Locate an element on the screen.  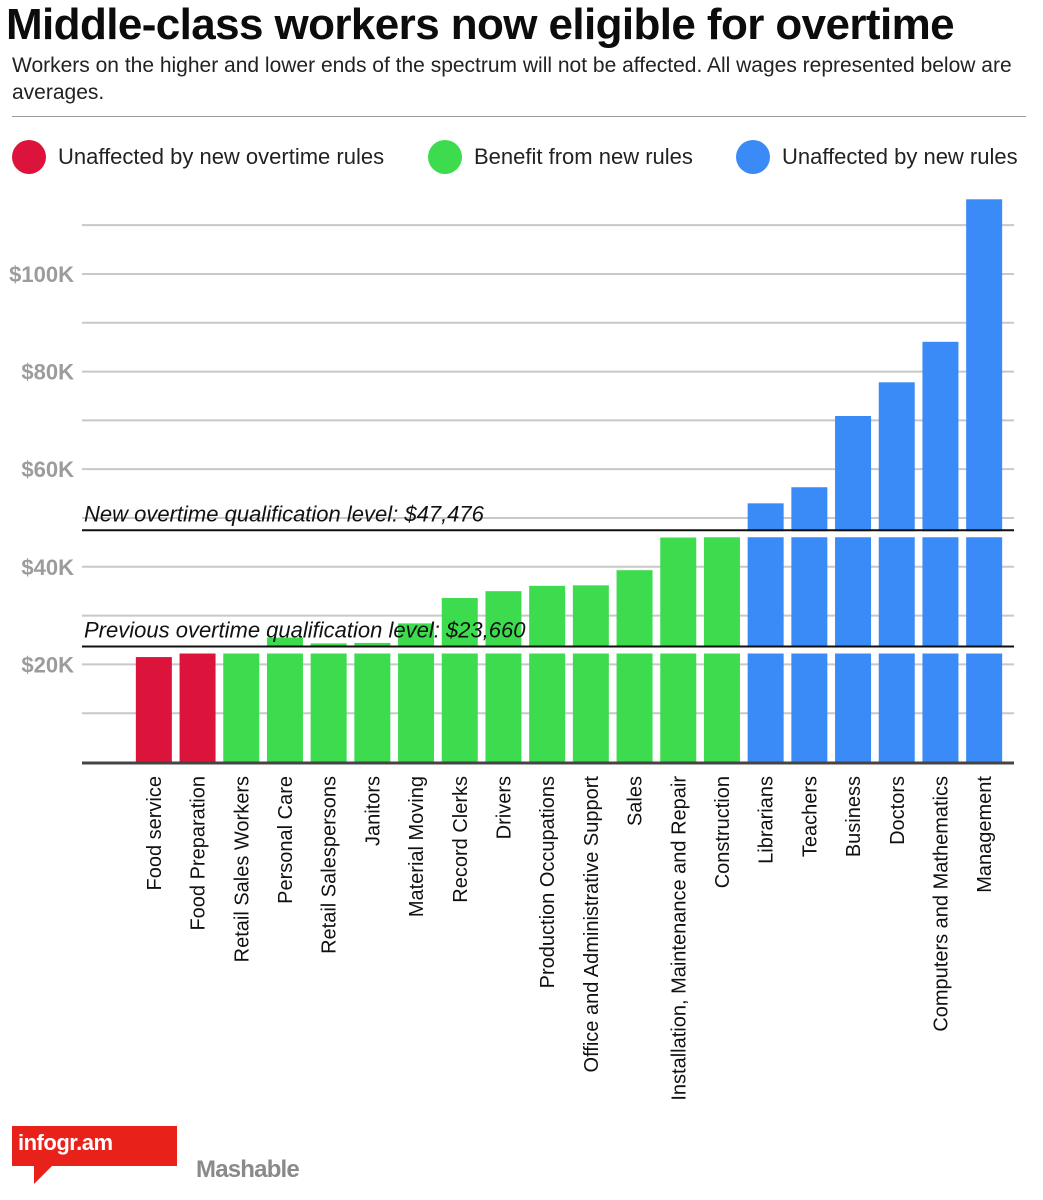
y-tick-label: $40K is located at coordinates (47, 567).